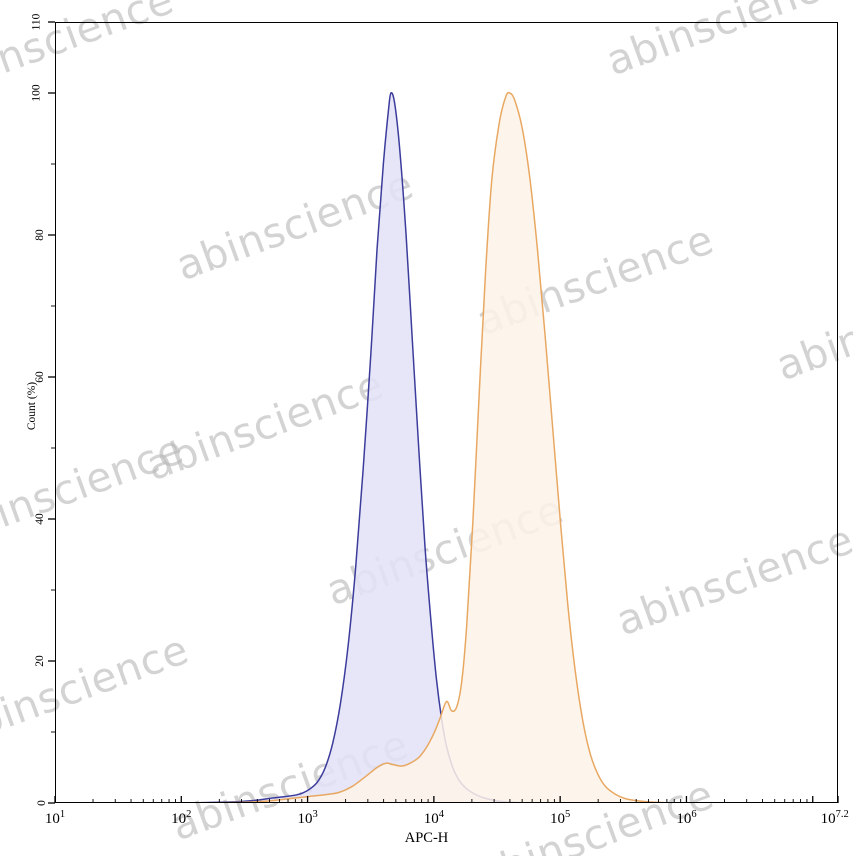 The width and height of the screenshot is (853, 856). What do you see at coordinates (36, 22) in the screenshot?
I see `y-tick-label: 110` at bounding box center [36, 22].